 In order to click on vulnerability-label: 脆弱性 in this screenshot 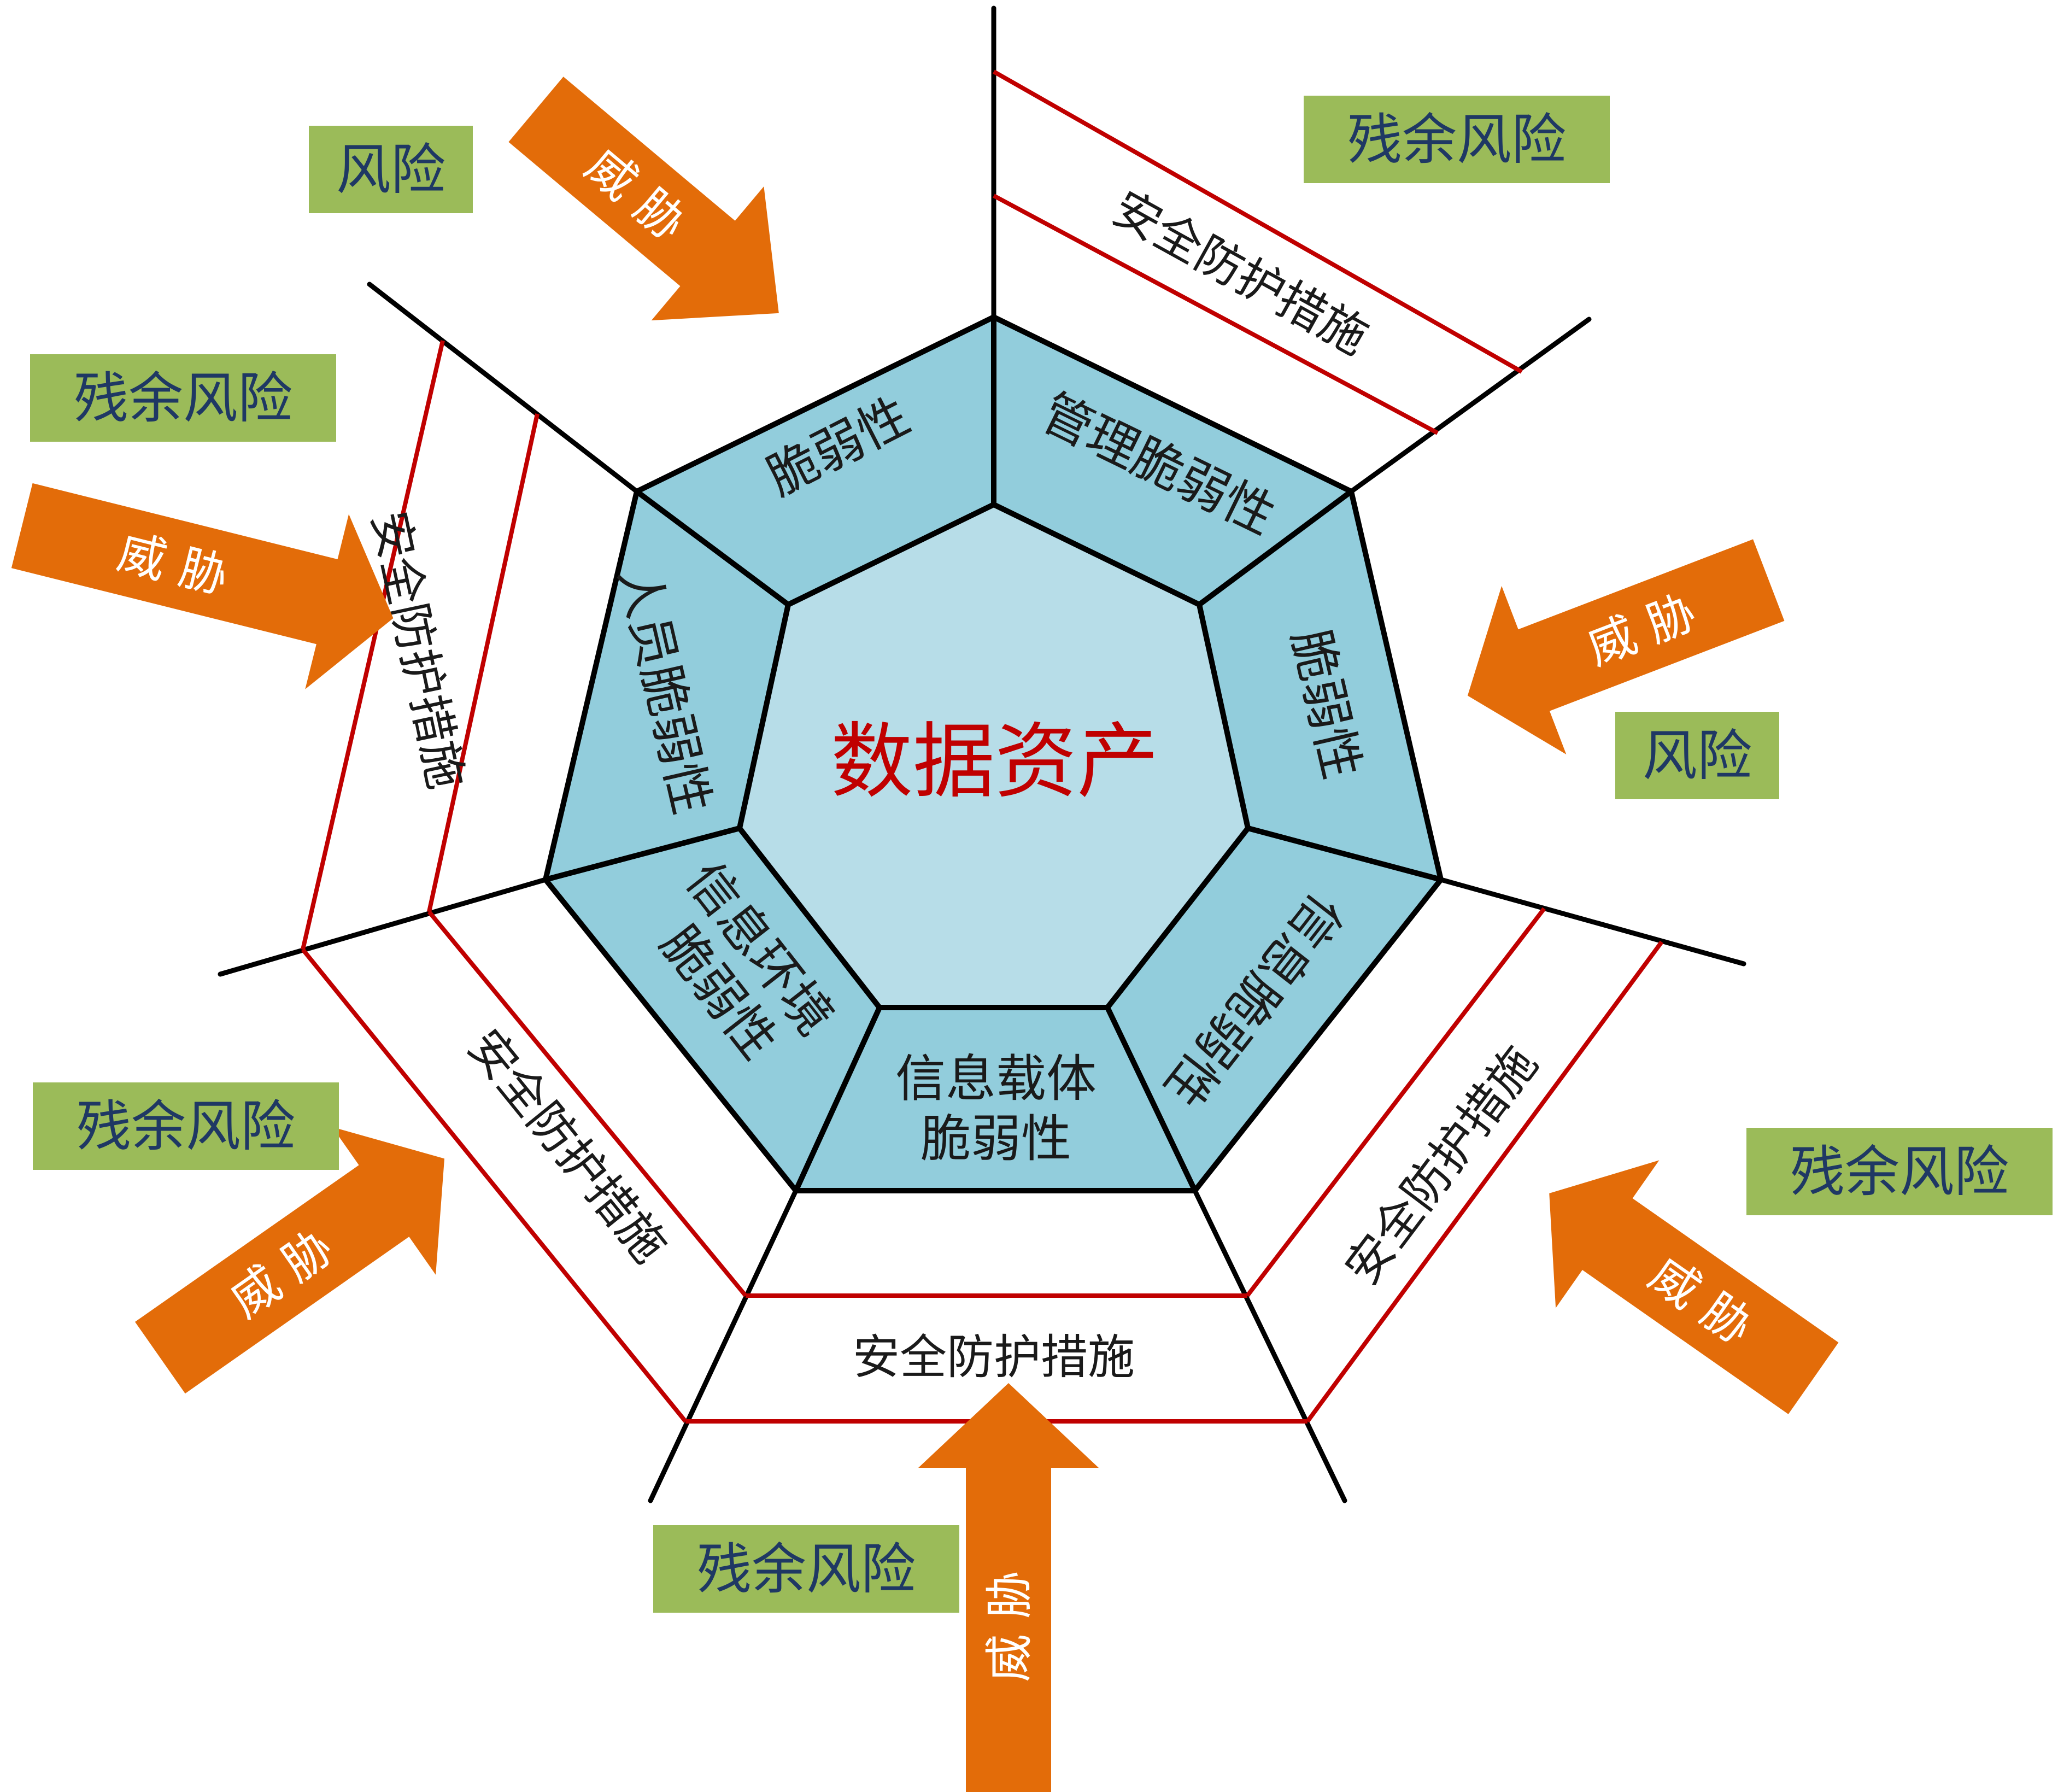, I will do `click(995, 1139)`.